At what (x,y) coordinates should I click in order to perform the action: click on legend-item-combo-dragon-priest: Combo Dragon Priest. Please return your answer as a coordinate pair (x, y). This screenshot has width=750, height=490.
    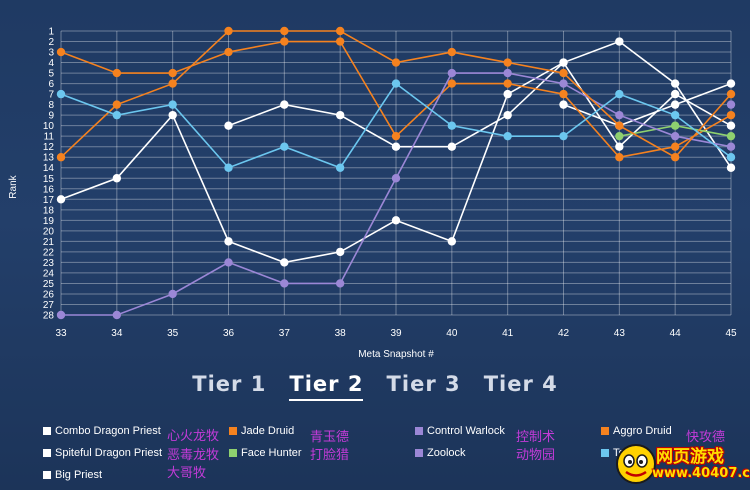
    Looking at the image, I should click on (102, 431).